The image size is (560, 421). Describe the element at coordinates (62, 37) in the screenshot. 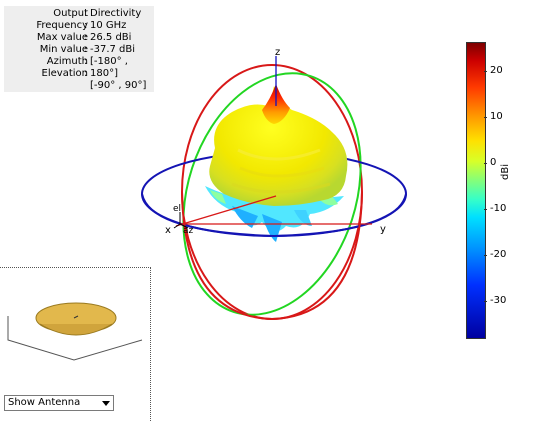

I see `info-key: Max value` at that location.